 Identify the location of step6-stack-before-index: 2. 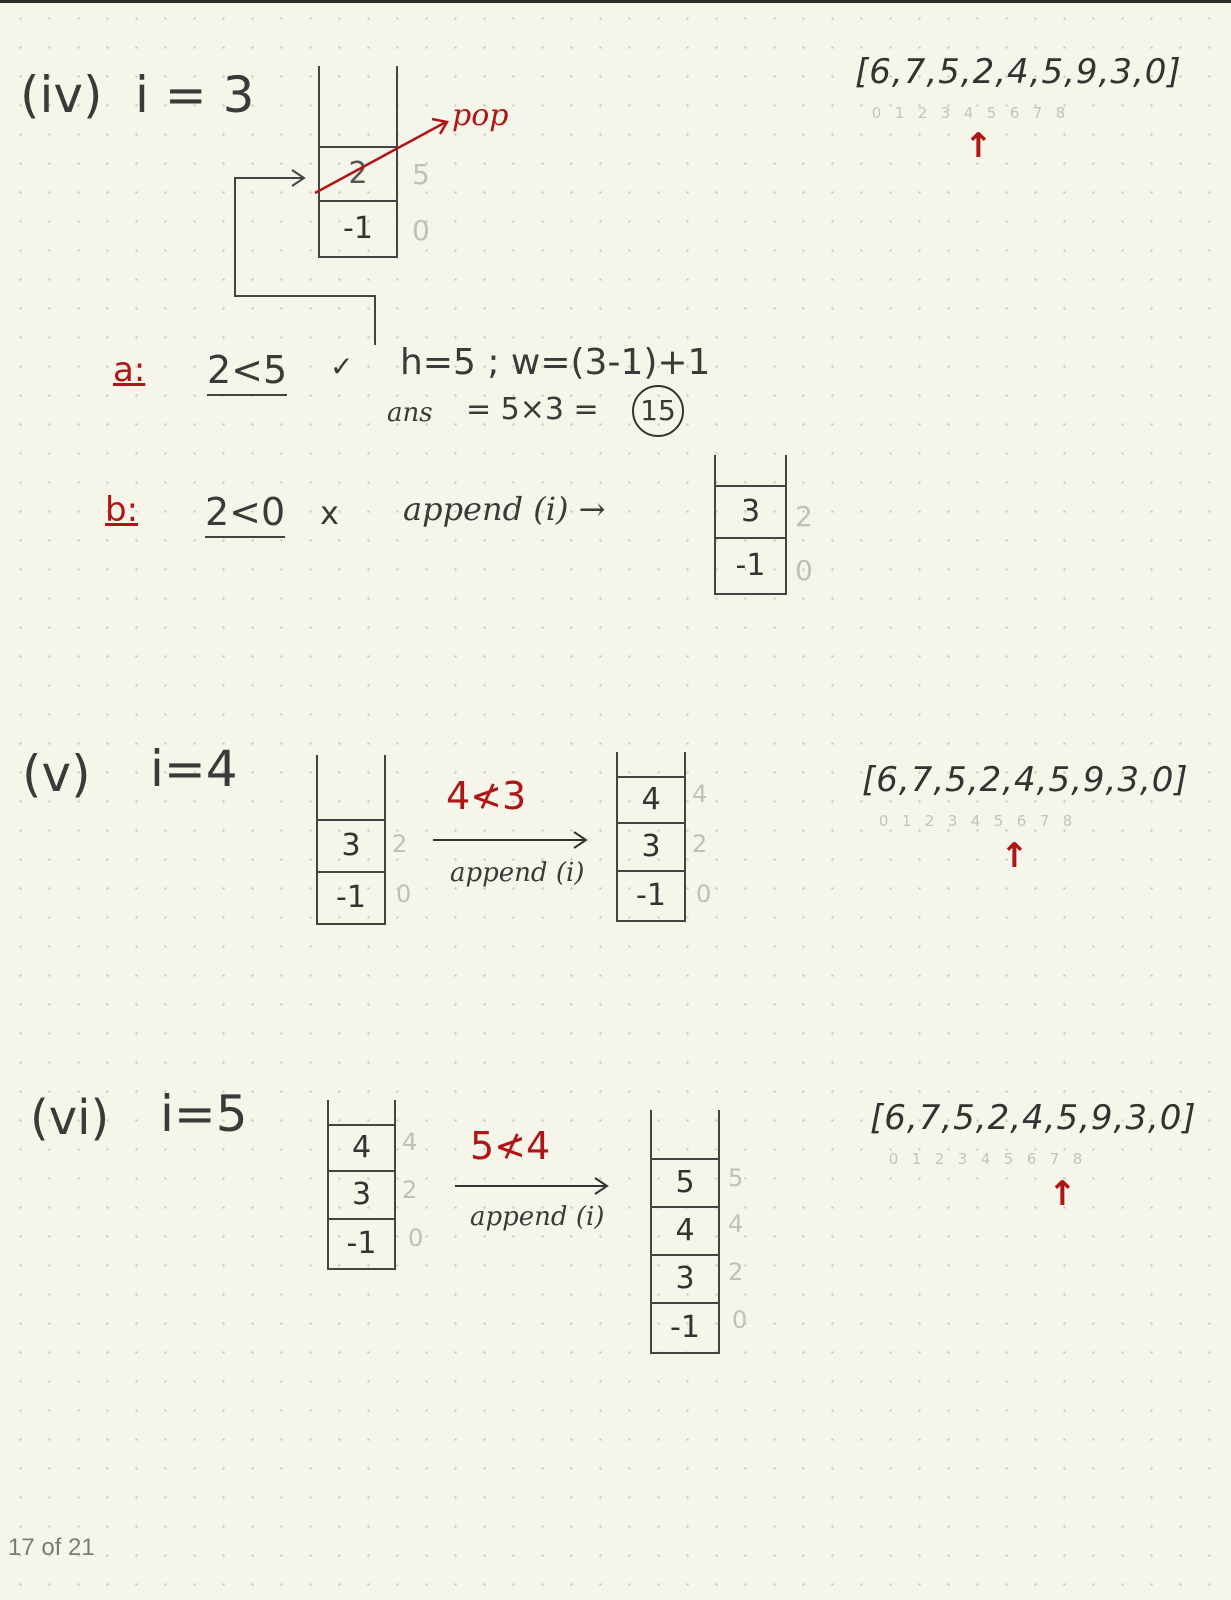
(410, 1190).